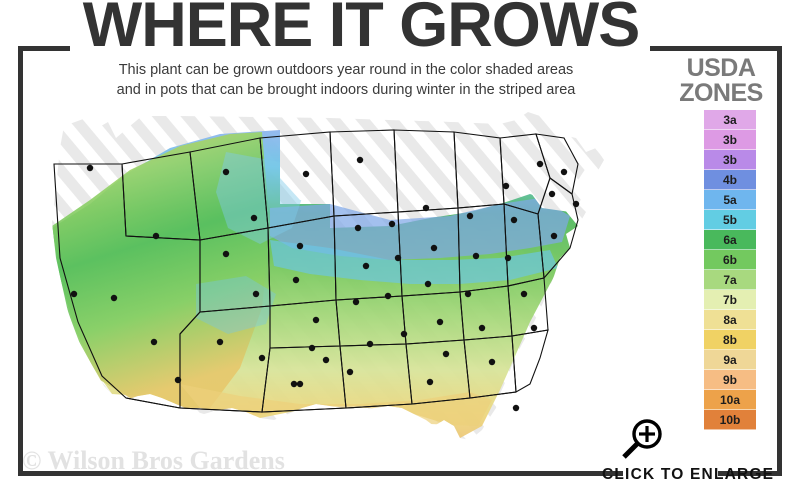  What do you see at coordinates (730, 420) in the screenshot?
I see `zone-swatch-10b: 10b` at bounding box center [730, 420].